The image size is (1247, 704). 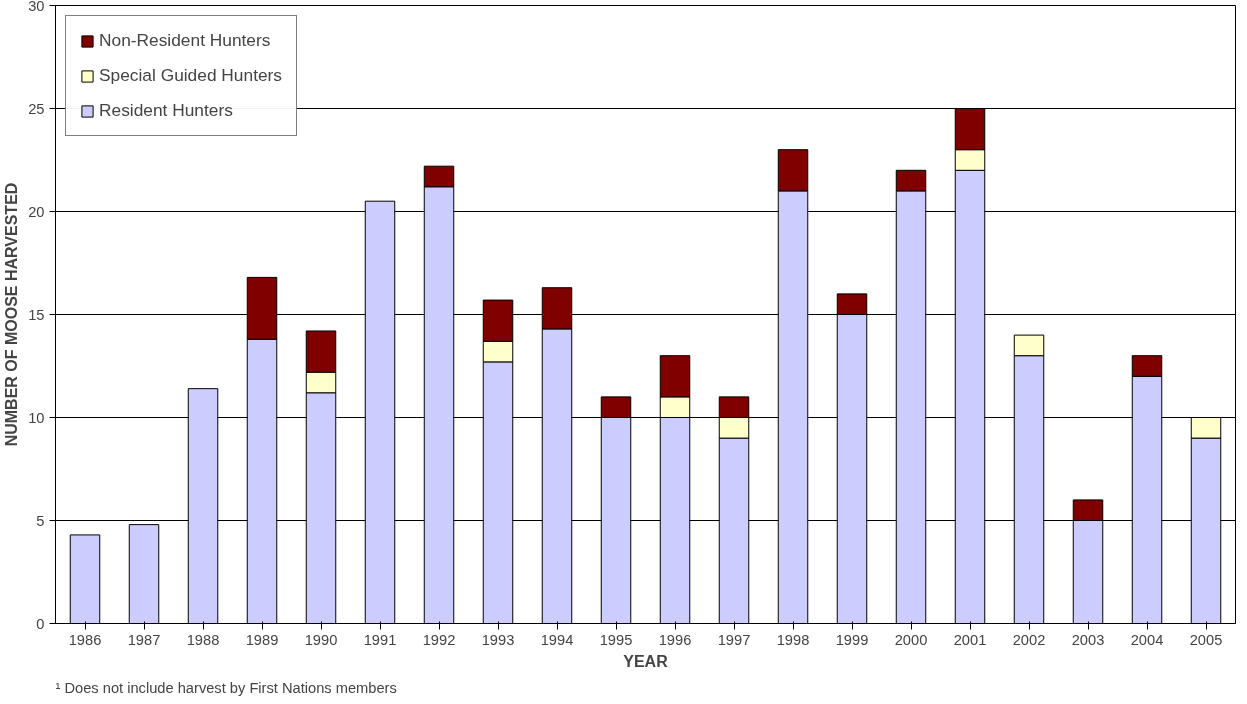 I want to click on x-tick-label: 2002, so click(x=1029, y=639).